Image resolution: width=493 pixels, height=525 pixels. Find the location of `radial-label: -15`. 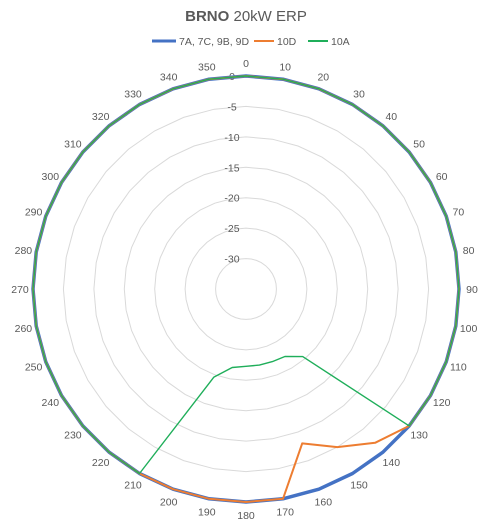

radial-label: -15 is located at coordinates (231, 168).